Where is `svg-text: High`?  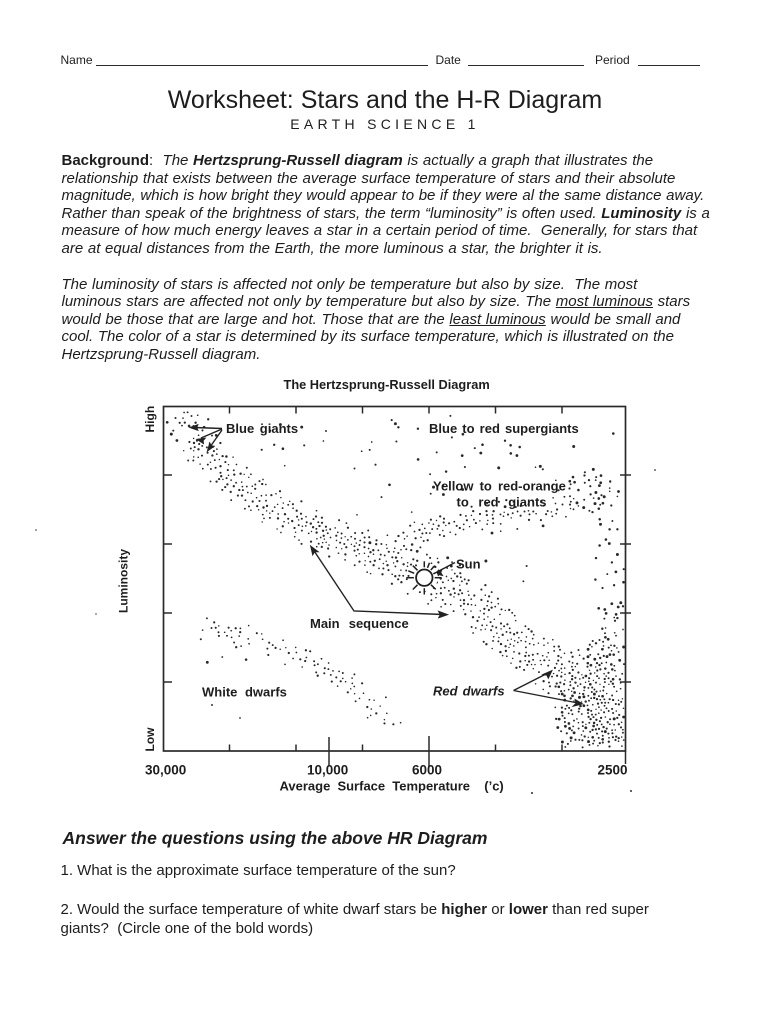
svg-text: High is located at coordinates (150, 419).